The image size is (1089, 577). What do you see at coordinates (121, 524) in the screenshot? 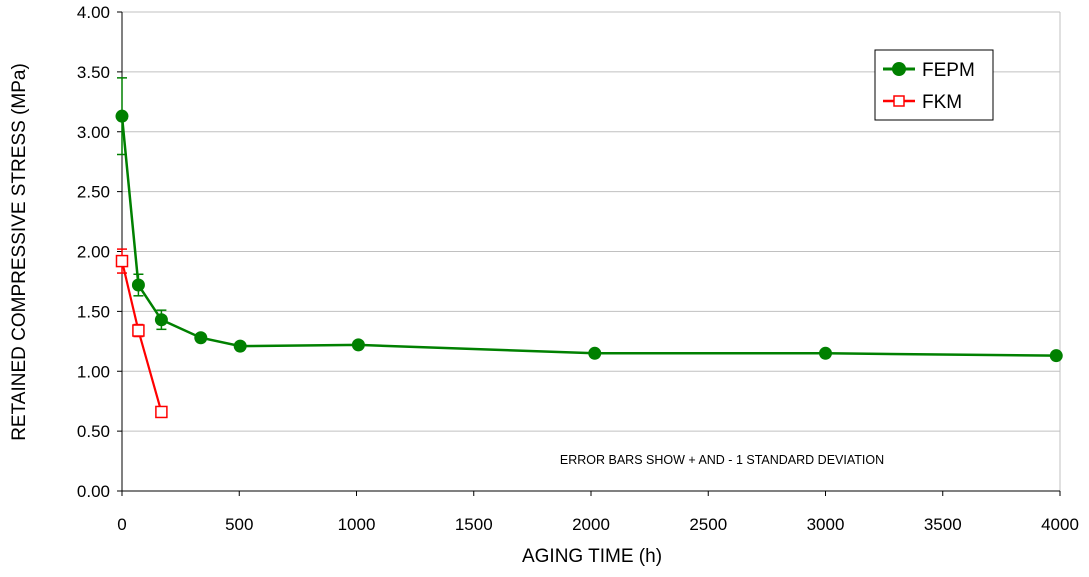
I see `x-tick-label: 0` at bounding box center [121, 524].